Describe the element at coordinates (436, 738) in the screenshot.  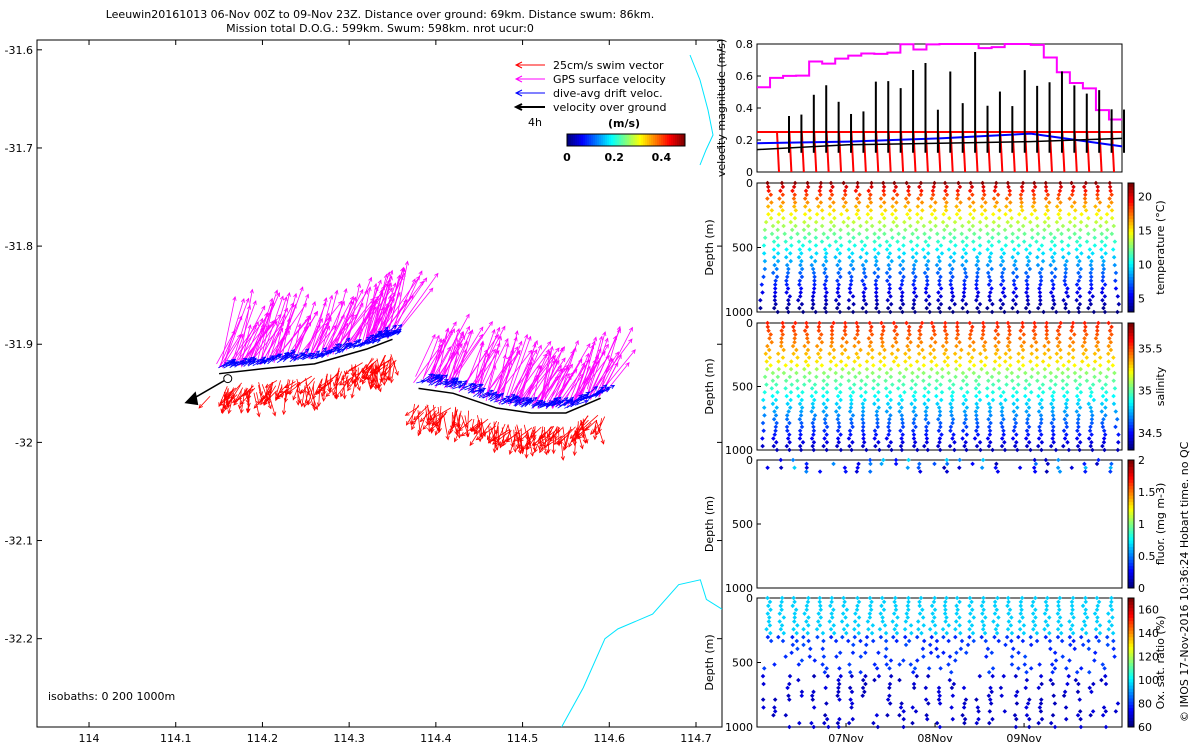
I see `map-x-tick-label: 114.4` at that location.